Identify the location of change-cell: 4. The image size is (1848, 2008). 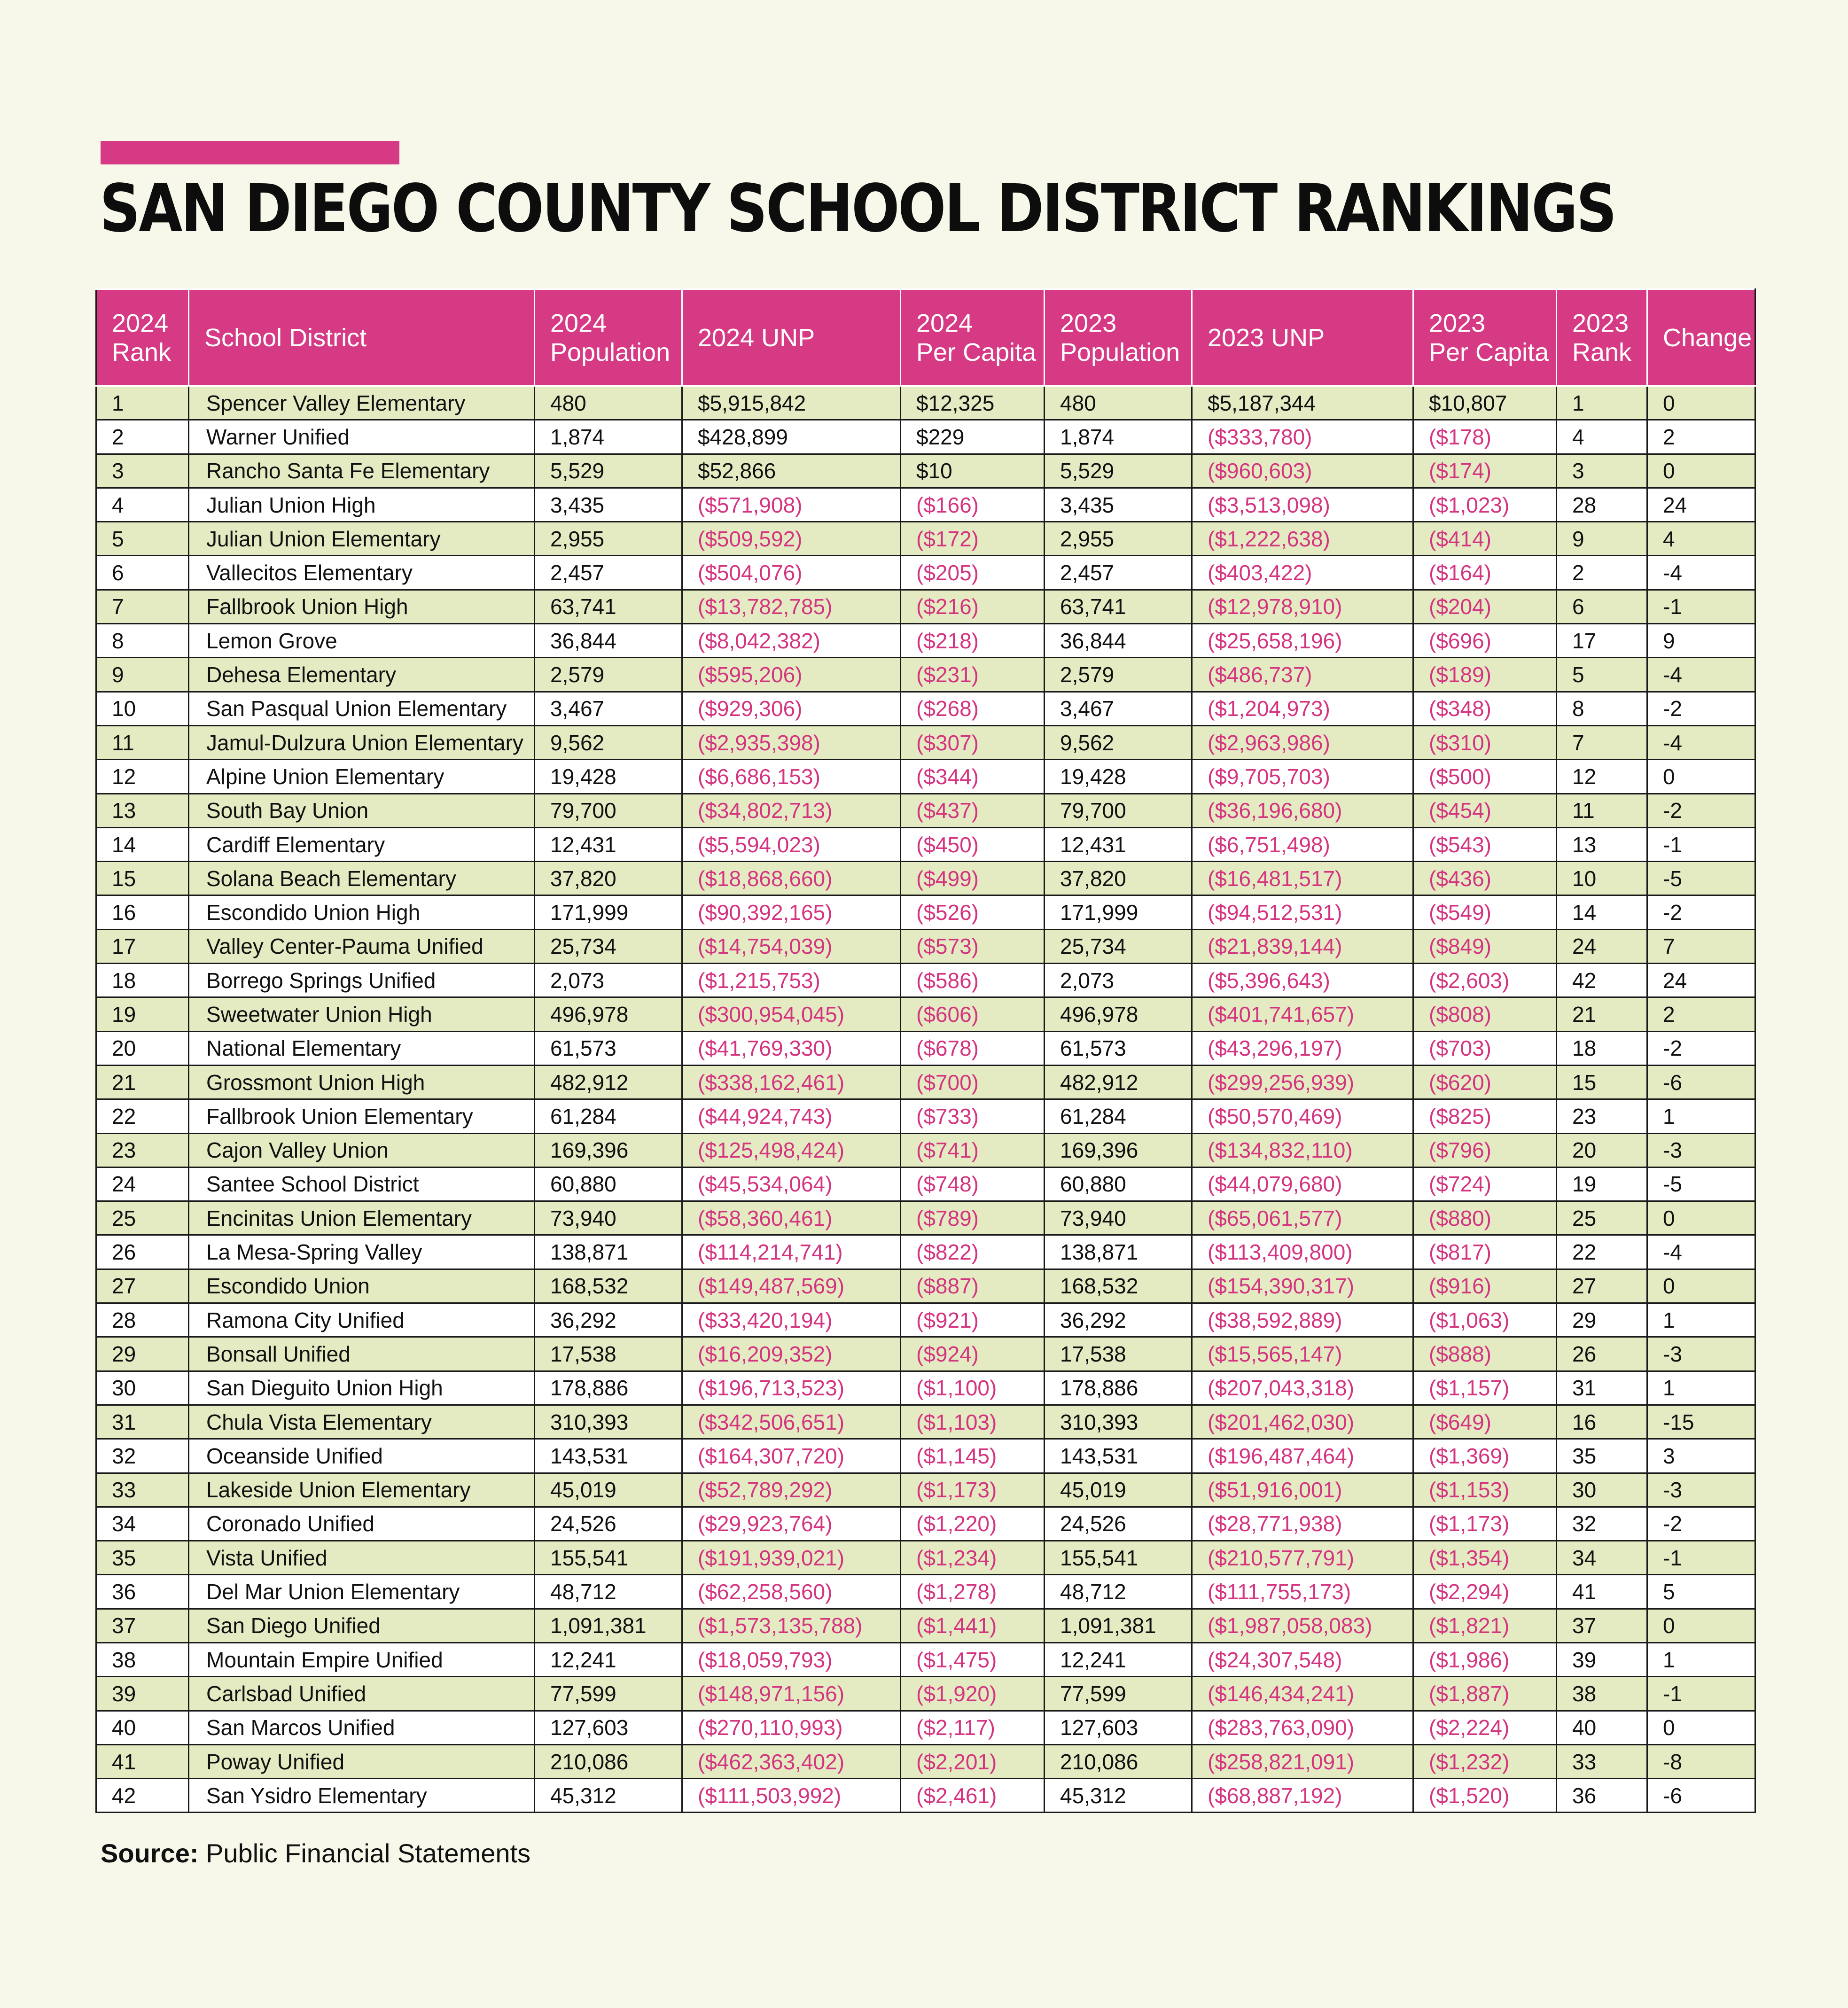
(1701, 539).